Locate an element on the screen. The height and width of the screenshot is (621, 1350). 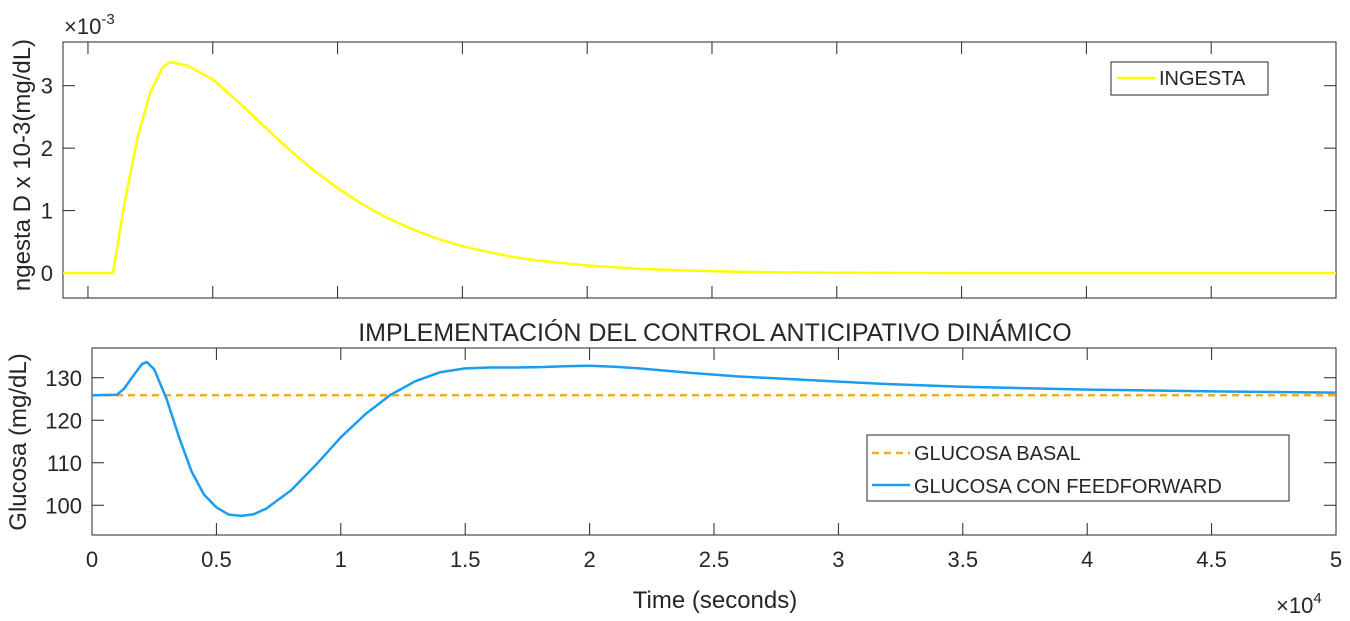
bottom-ytick-label: 130 is located at coordinates (63, 378).